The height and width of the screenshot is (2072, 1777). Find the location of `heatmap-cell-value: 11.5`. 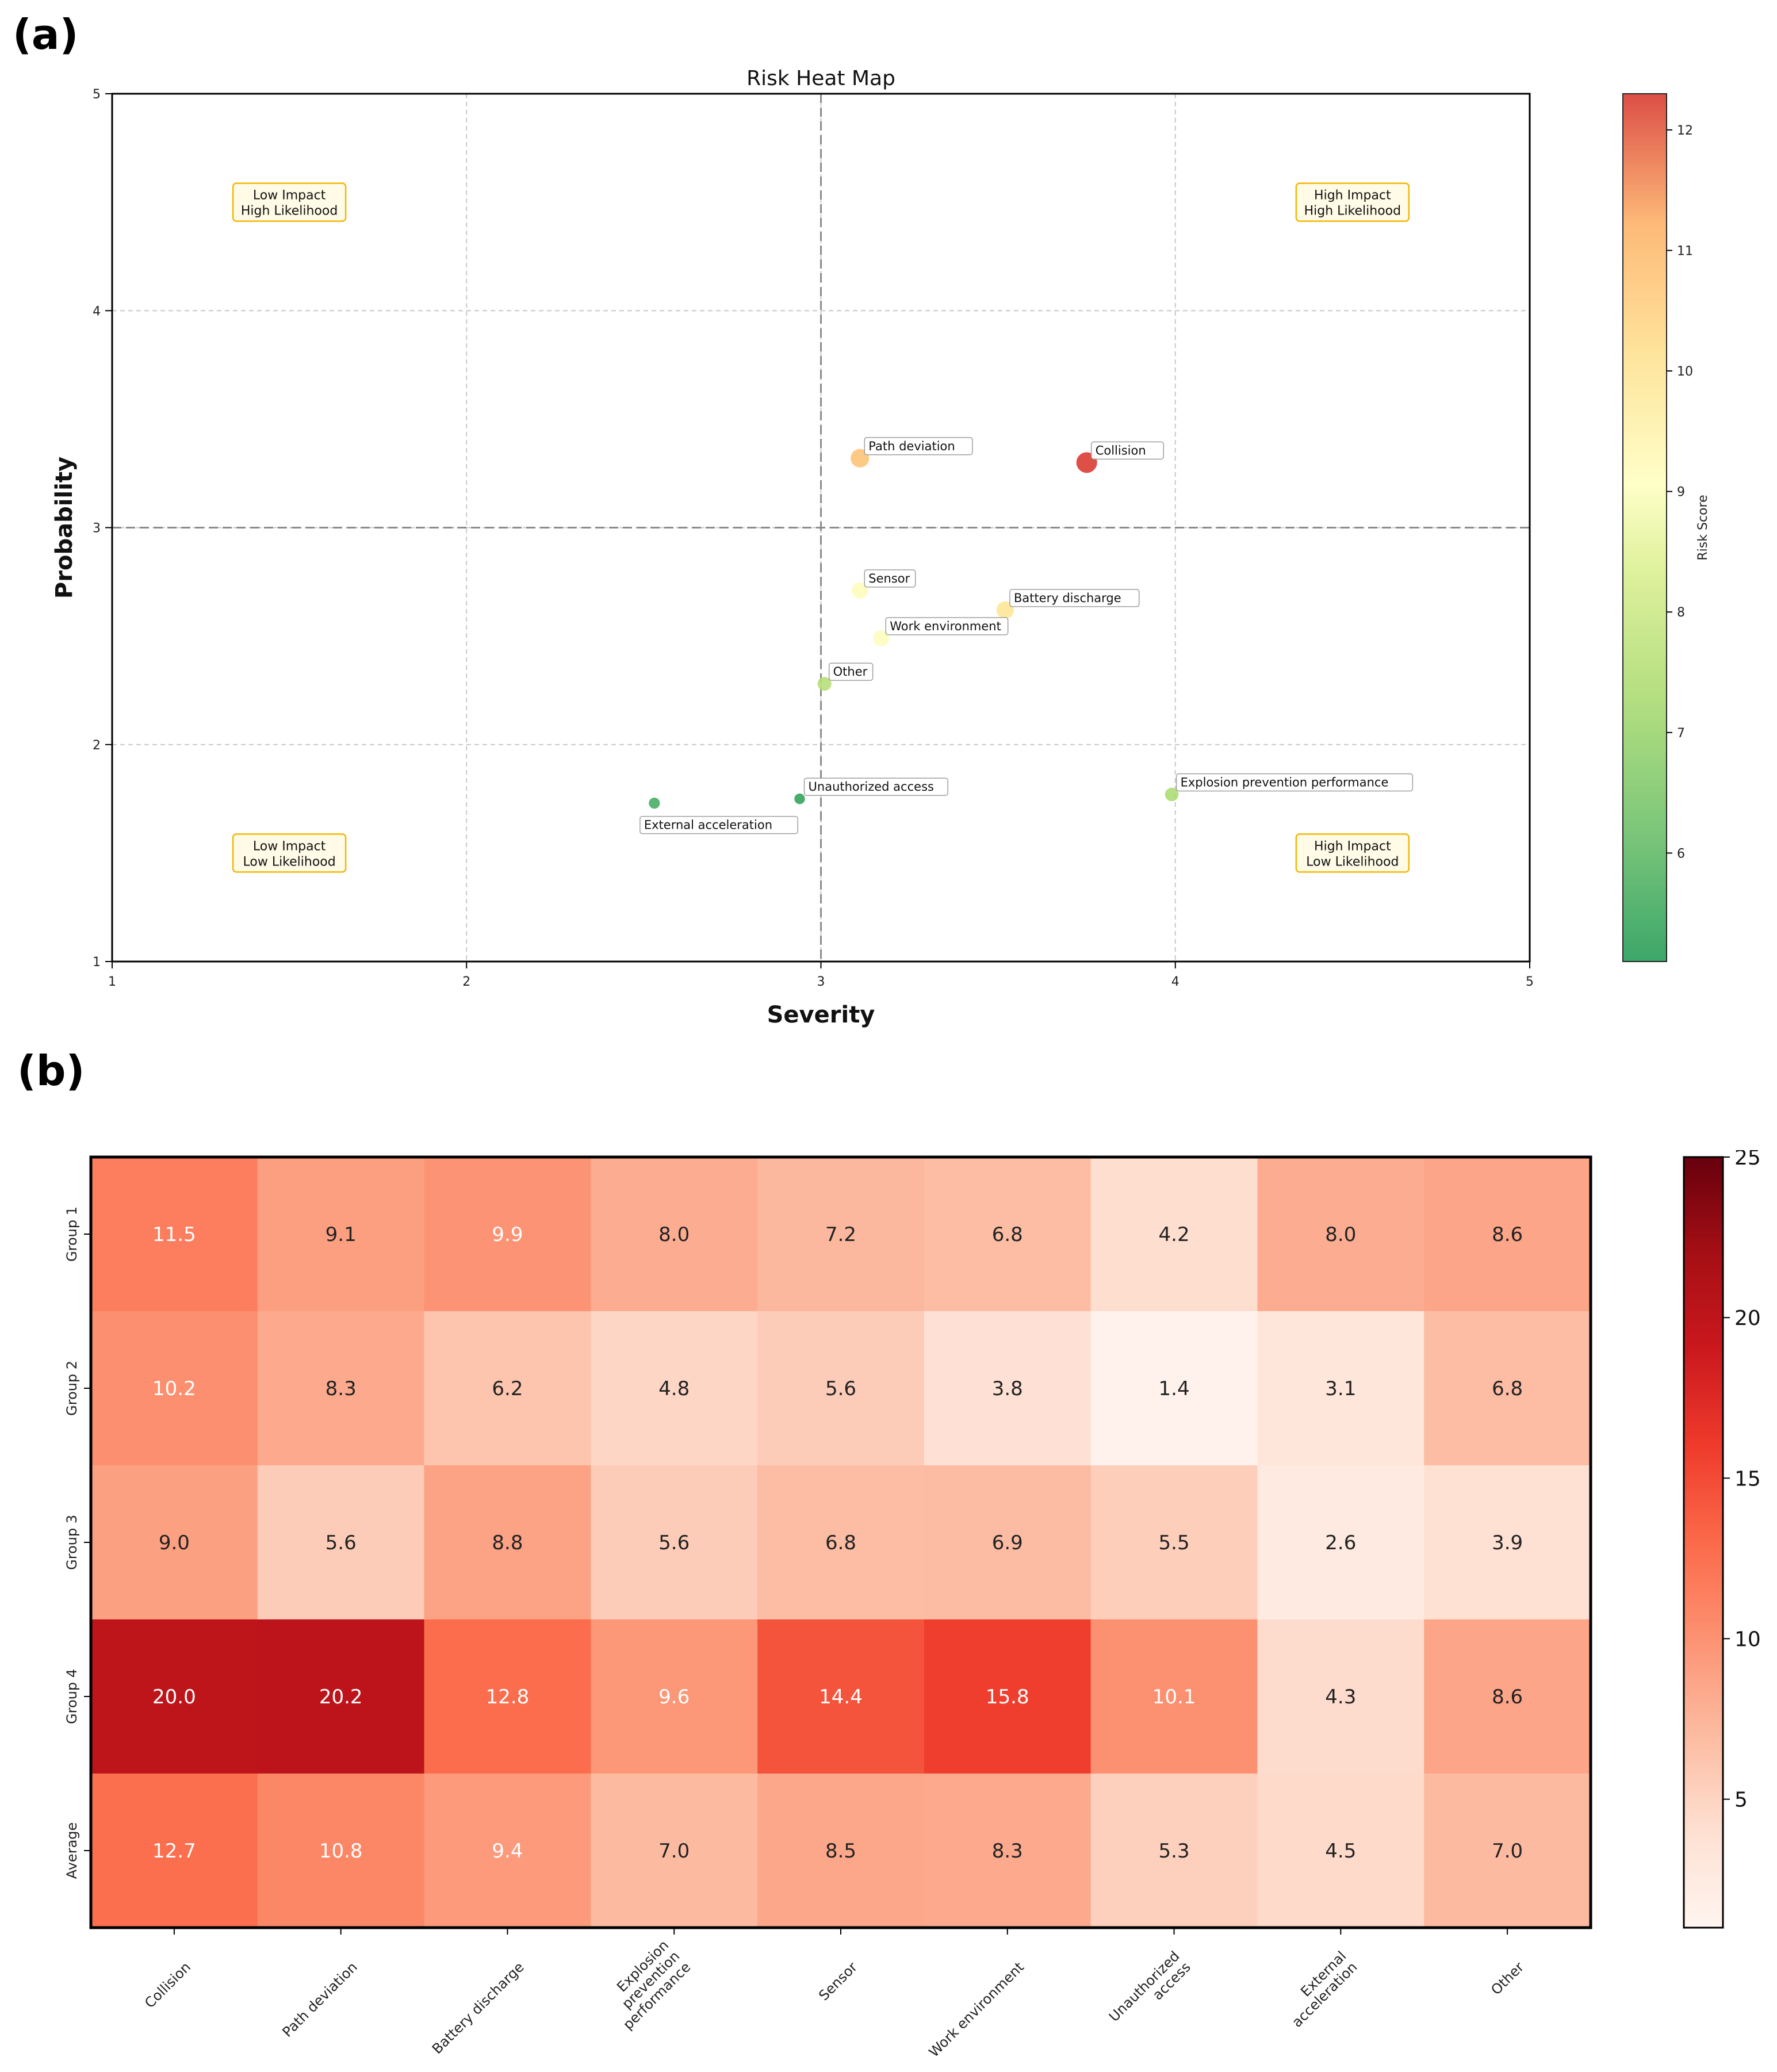

heatmap-cell-value: 11.5 is located at coordinates (174, 1235).